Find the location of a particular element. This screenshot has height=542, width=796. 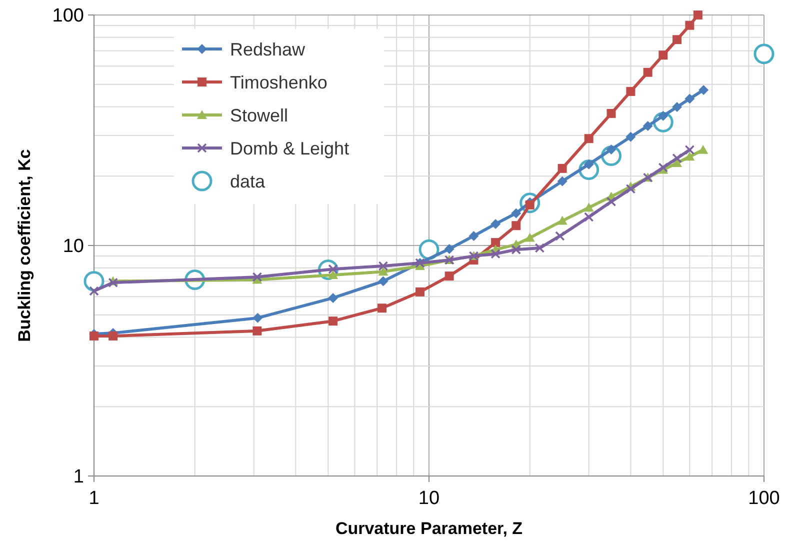

legend-label: Stowell is located at coordinates (259, 115).